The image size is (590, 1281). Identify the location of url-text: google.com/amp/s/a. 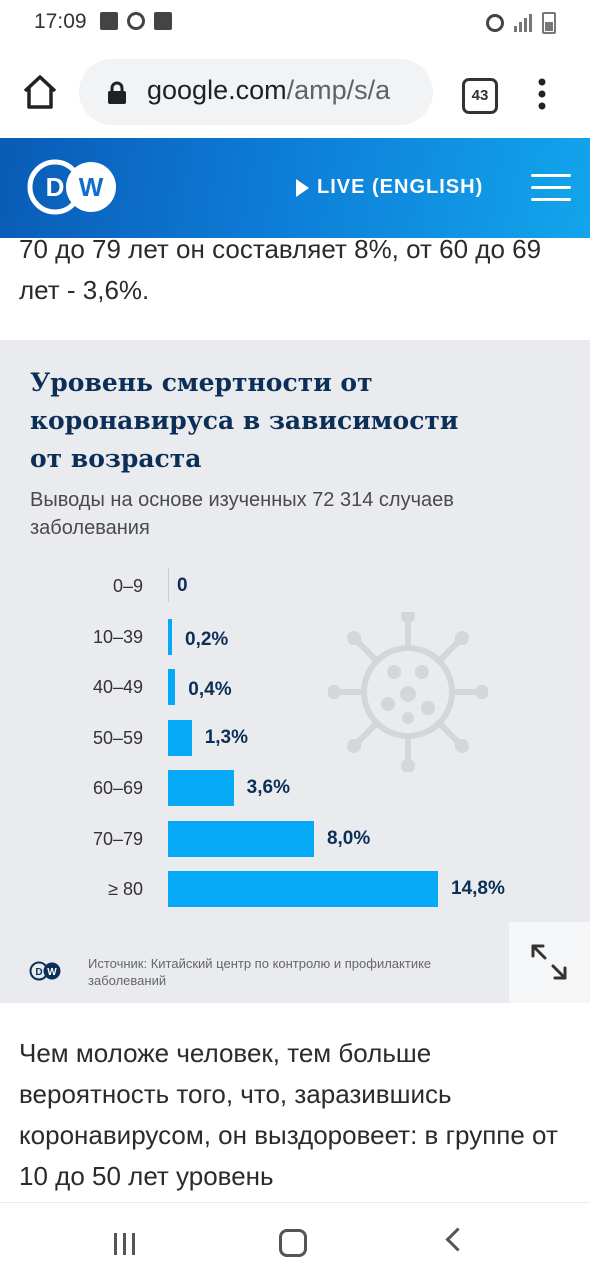
(268, 90).